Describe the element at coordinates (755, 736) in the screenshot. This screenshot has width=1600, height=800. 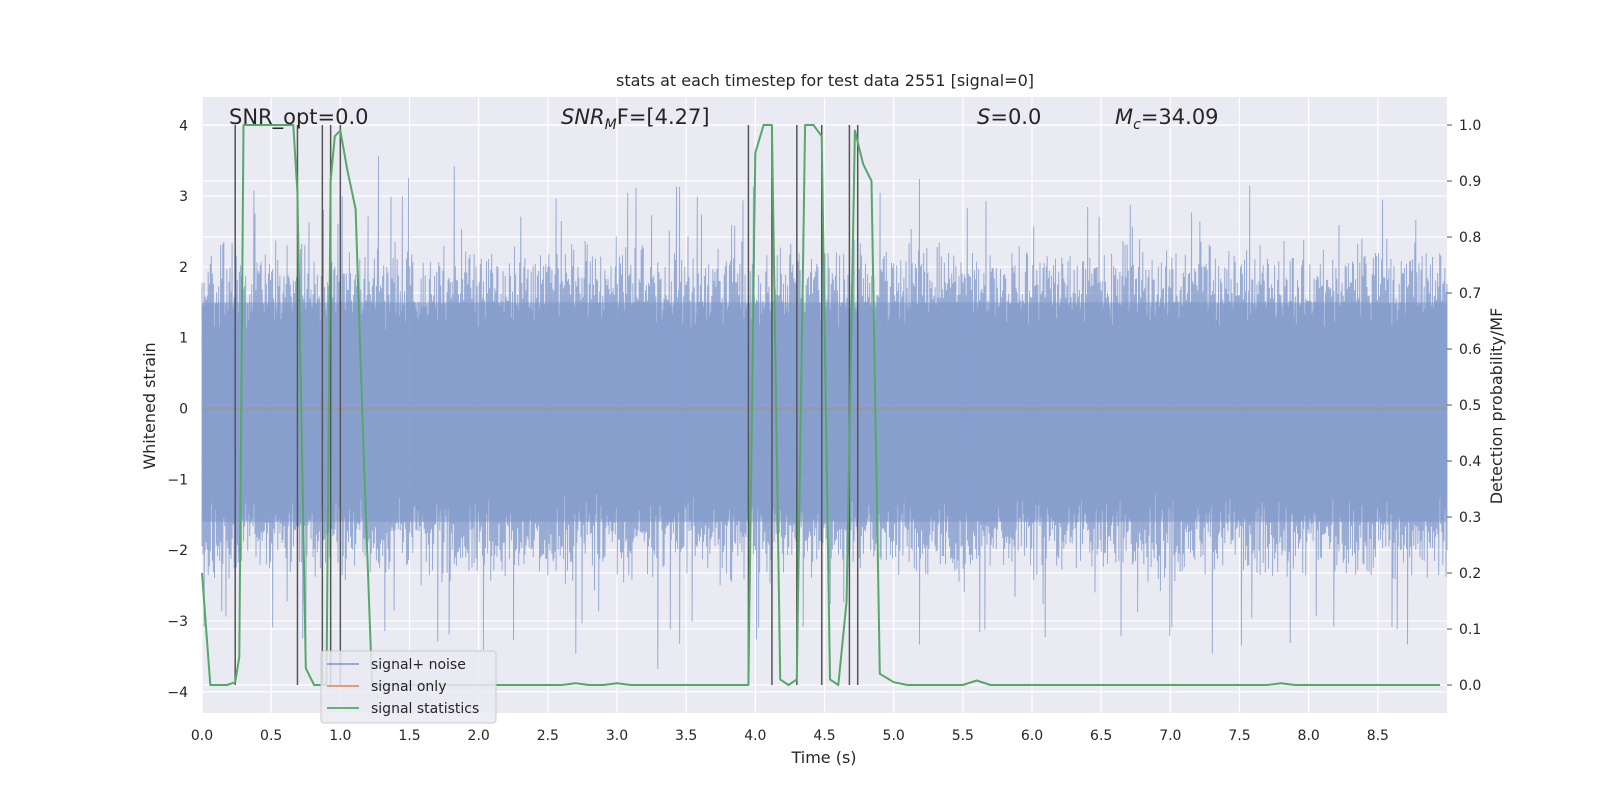
I see `x-tick-label: 4.0` at that location.